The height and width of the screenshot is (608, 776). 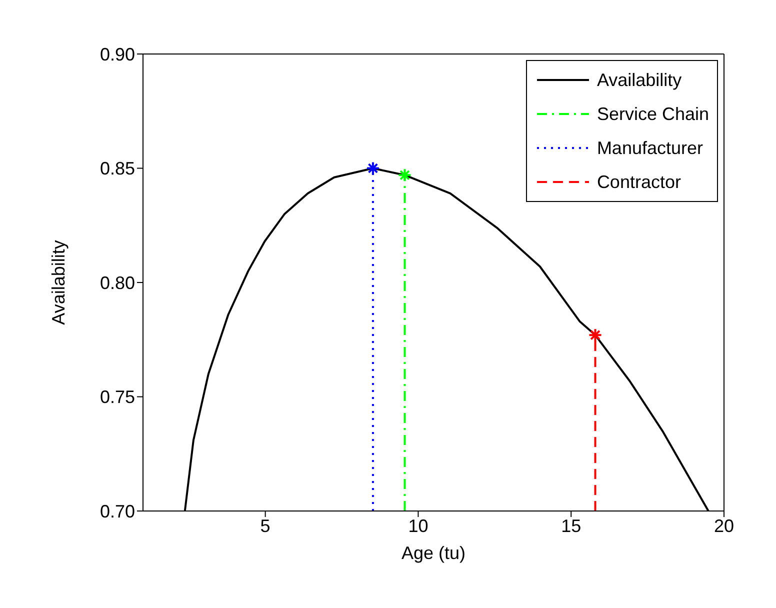 What do you see at coordinates (117, 168) in the screenshot?
I see `y-tick-label: 0.85` at bounding box center [117, 168].